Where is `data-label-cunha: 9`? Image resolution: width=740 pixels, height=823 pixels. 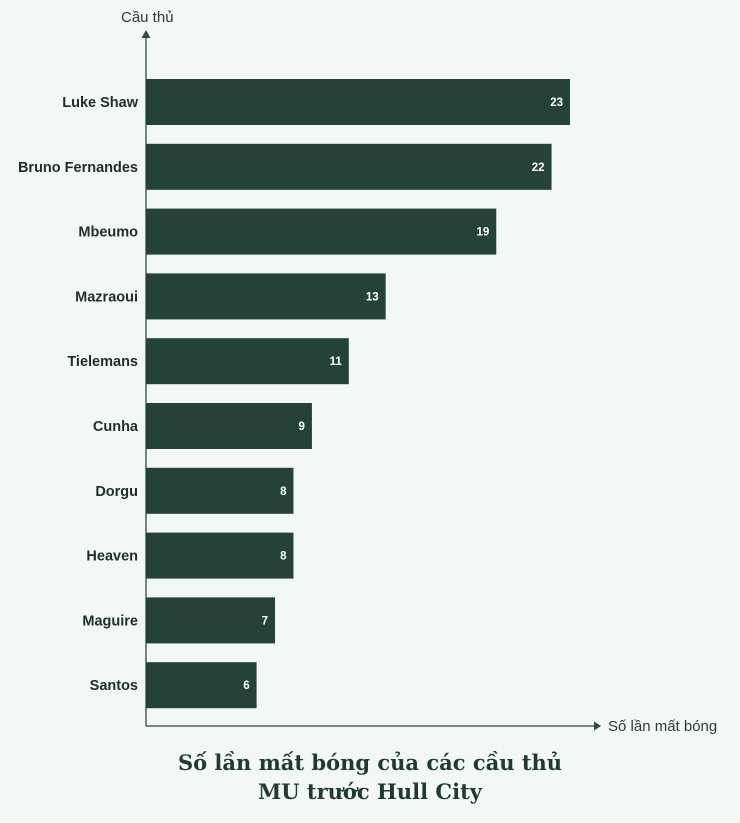
data-label-cunha: 9 is located at coordinates (302, 427).